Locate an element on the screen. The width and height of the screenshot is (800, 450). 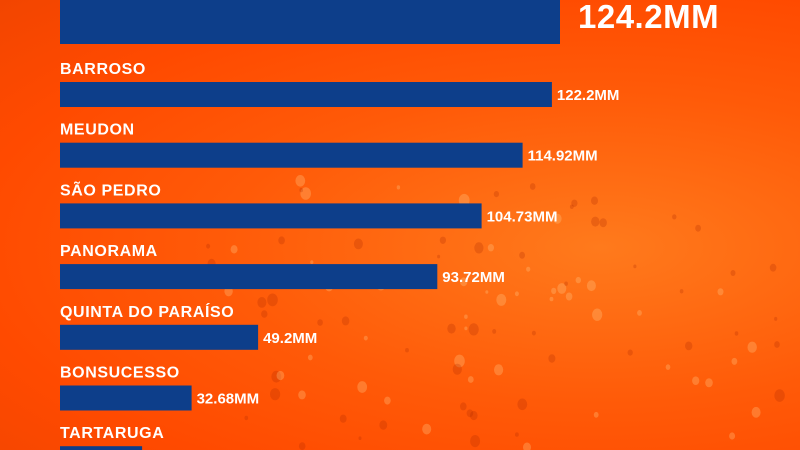
category-label: MEUDON is located at coordinates (97, 130).